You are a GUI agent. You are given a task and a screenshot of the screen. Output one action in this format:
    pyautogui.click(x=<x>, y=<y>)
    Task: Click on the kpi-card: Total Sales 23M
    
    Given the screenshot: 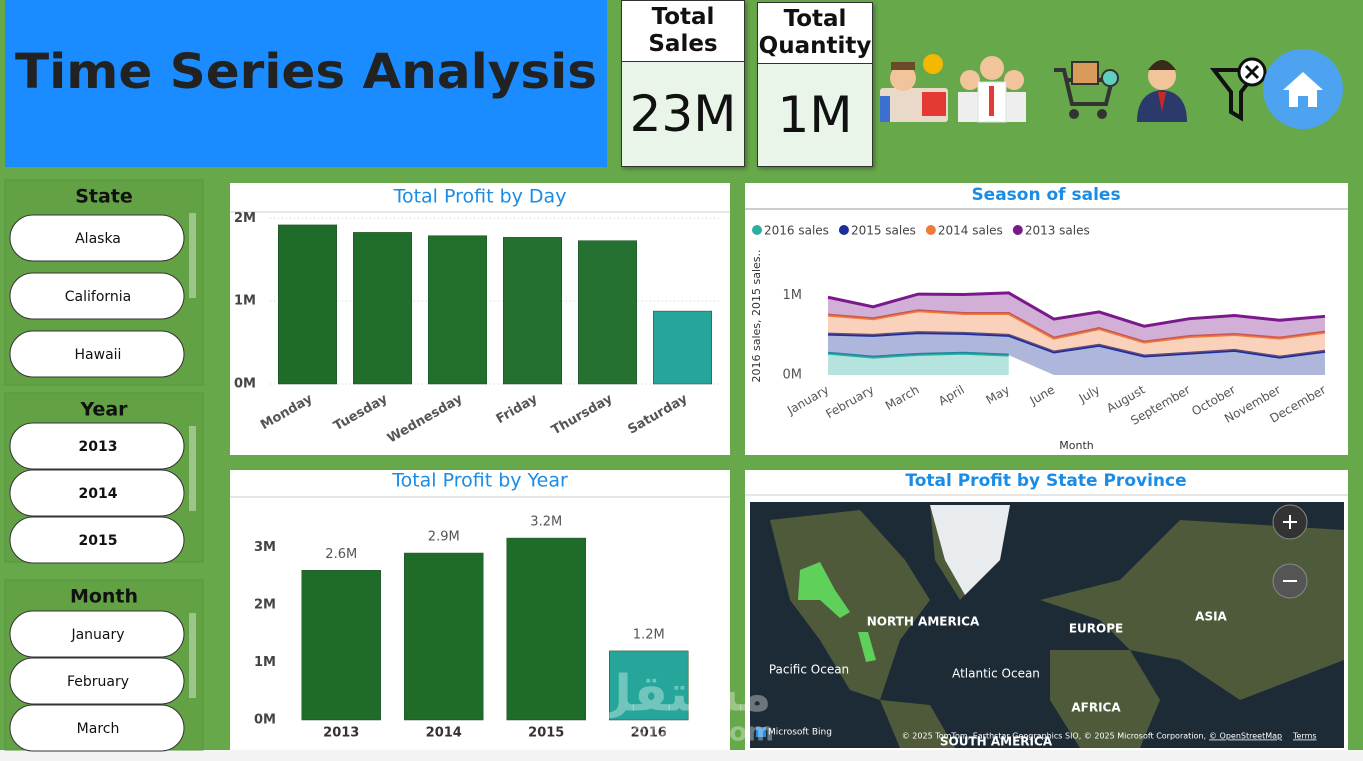 What is the action you would take?
    pyautogui.click(x=683, y=83)
    